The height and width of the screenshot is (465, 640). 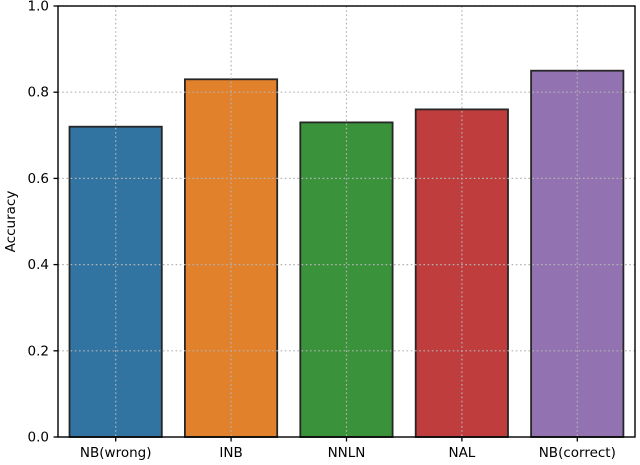 I want to click on x-tick-label: INB, so click(x=230, y=453).